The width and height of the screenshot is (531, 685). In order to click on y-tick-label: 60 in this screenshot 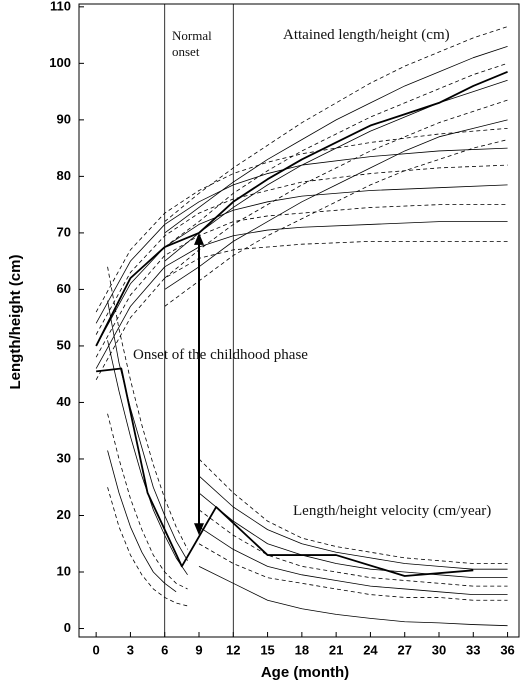, I will do `click(64, 288)`.